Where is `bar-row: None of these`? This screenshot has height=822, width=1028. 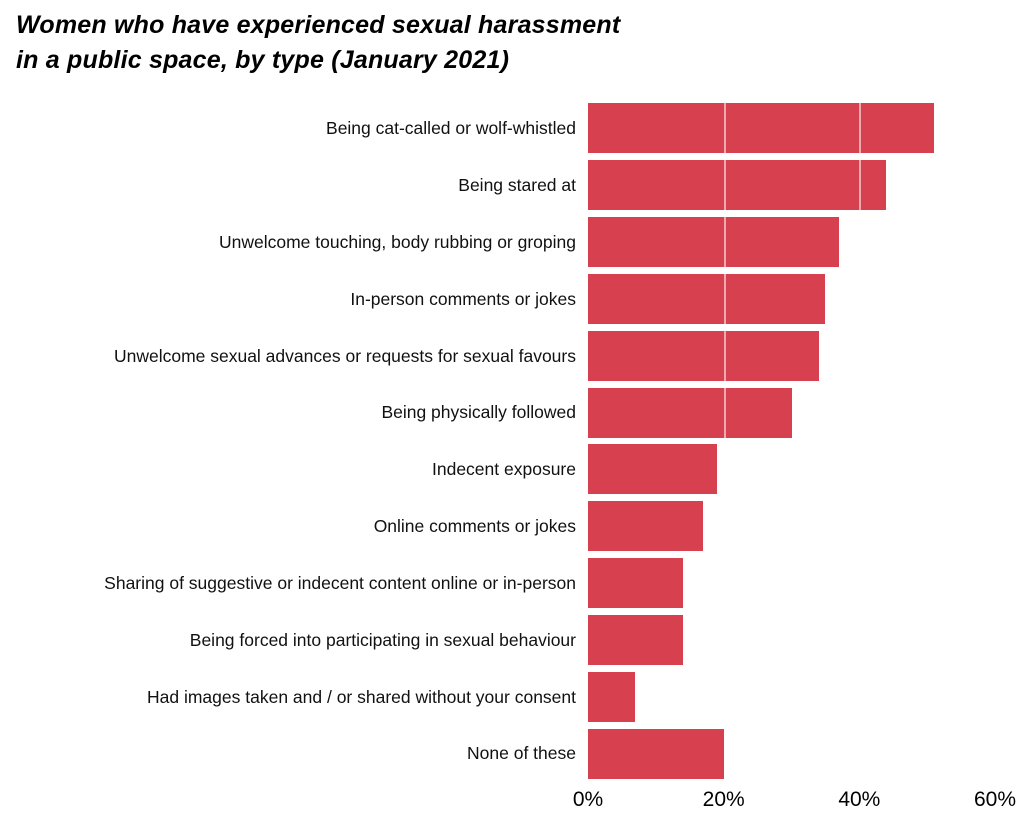
bar-row: None of these is located at coordinates (497, 753).